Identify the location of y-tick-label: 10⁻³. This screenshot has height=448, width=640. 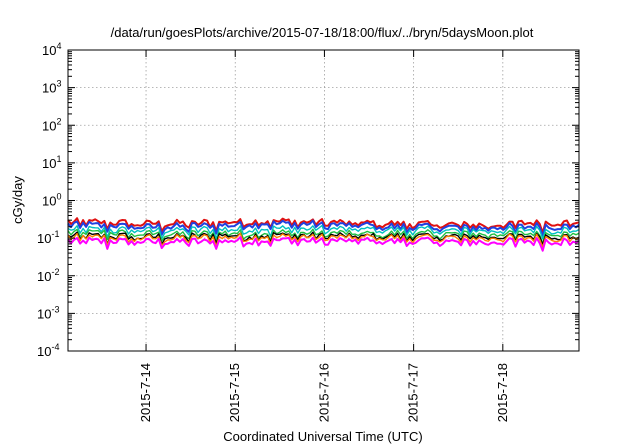
(48, 312).